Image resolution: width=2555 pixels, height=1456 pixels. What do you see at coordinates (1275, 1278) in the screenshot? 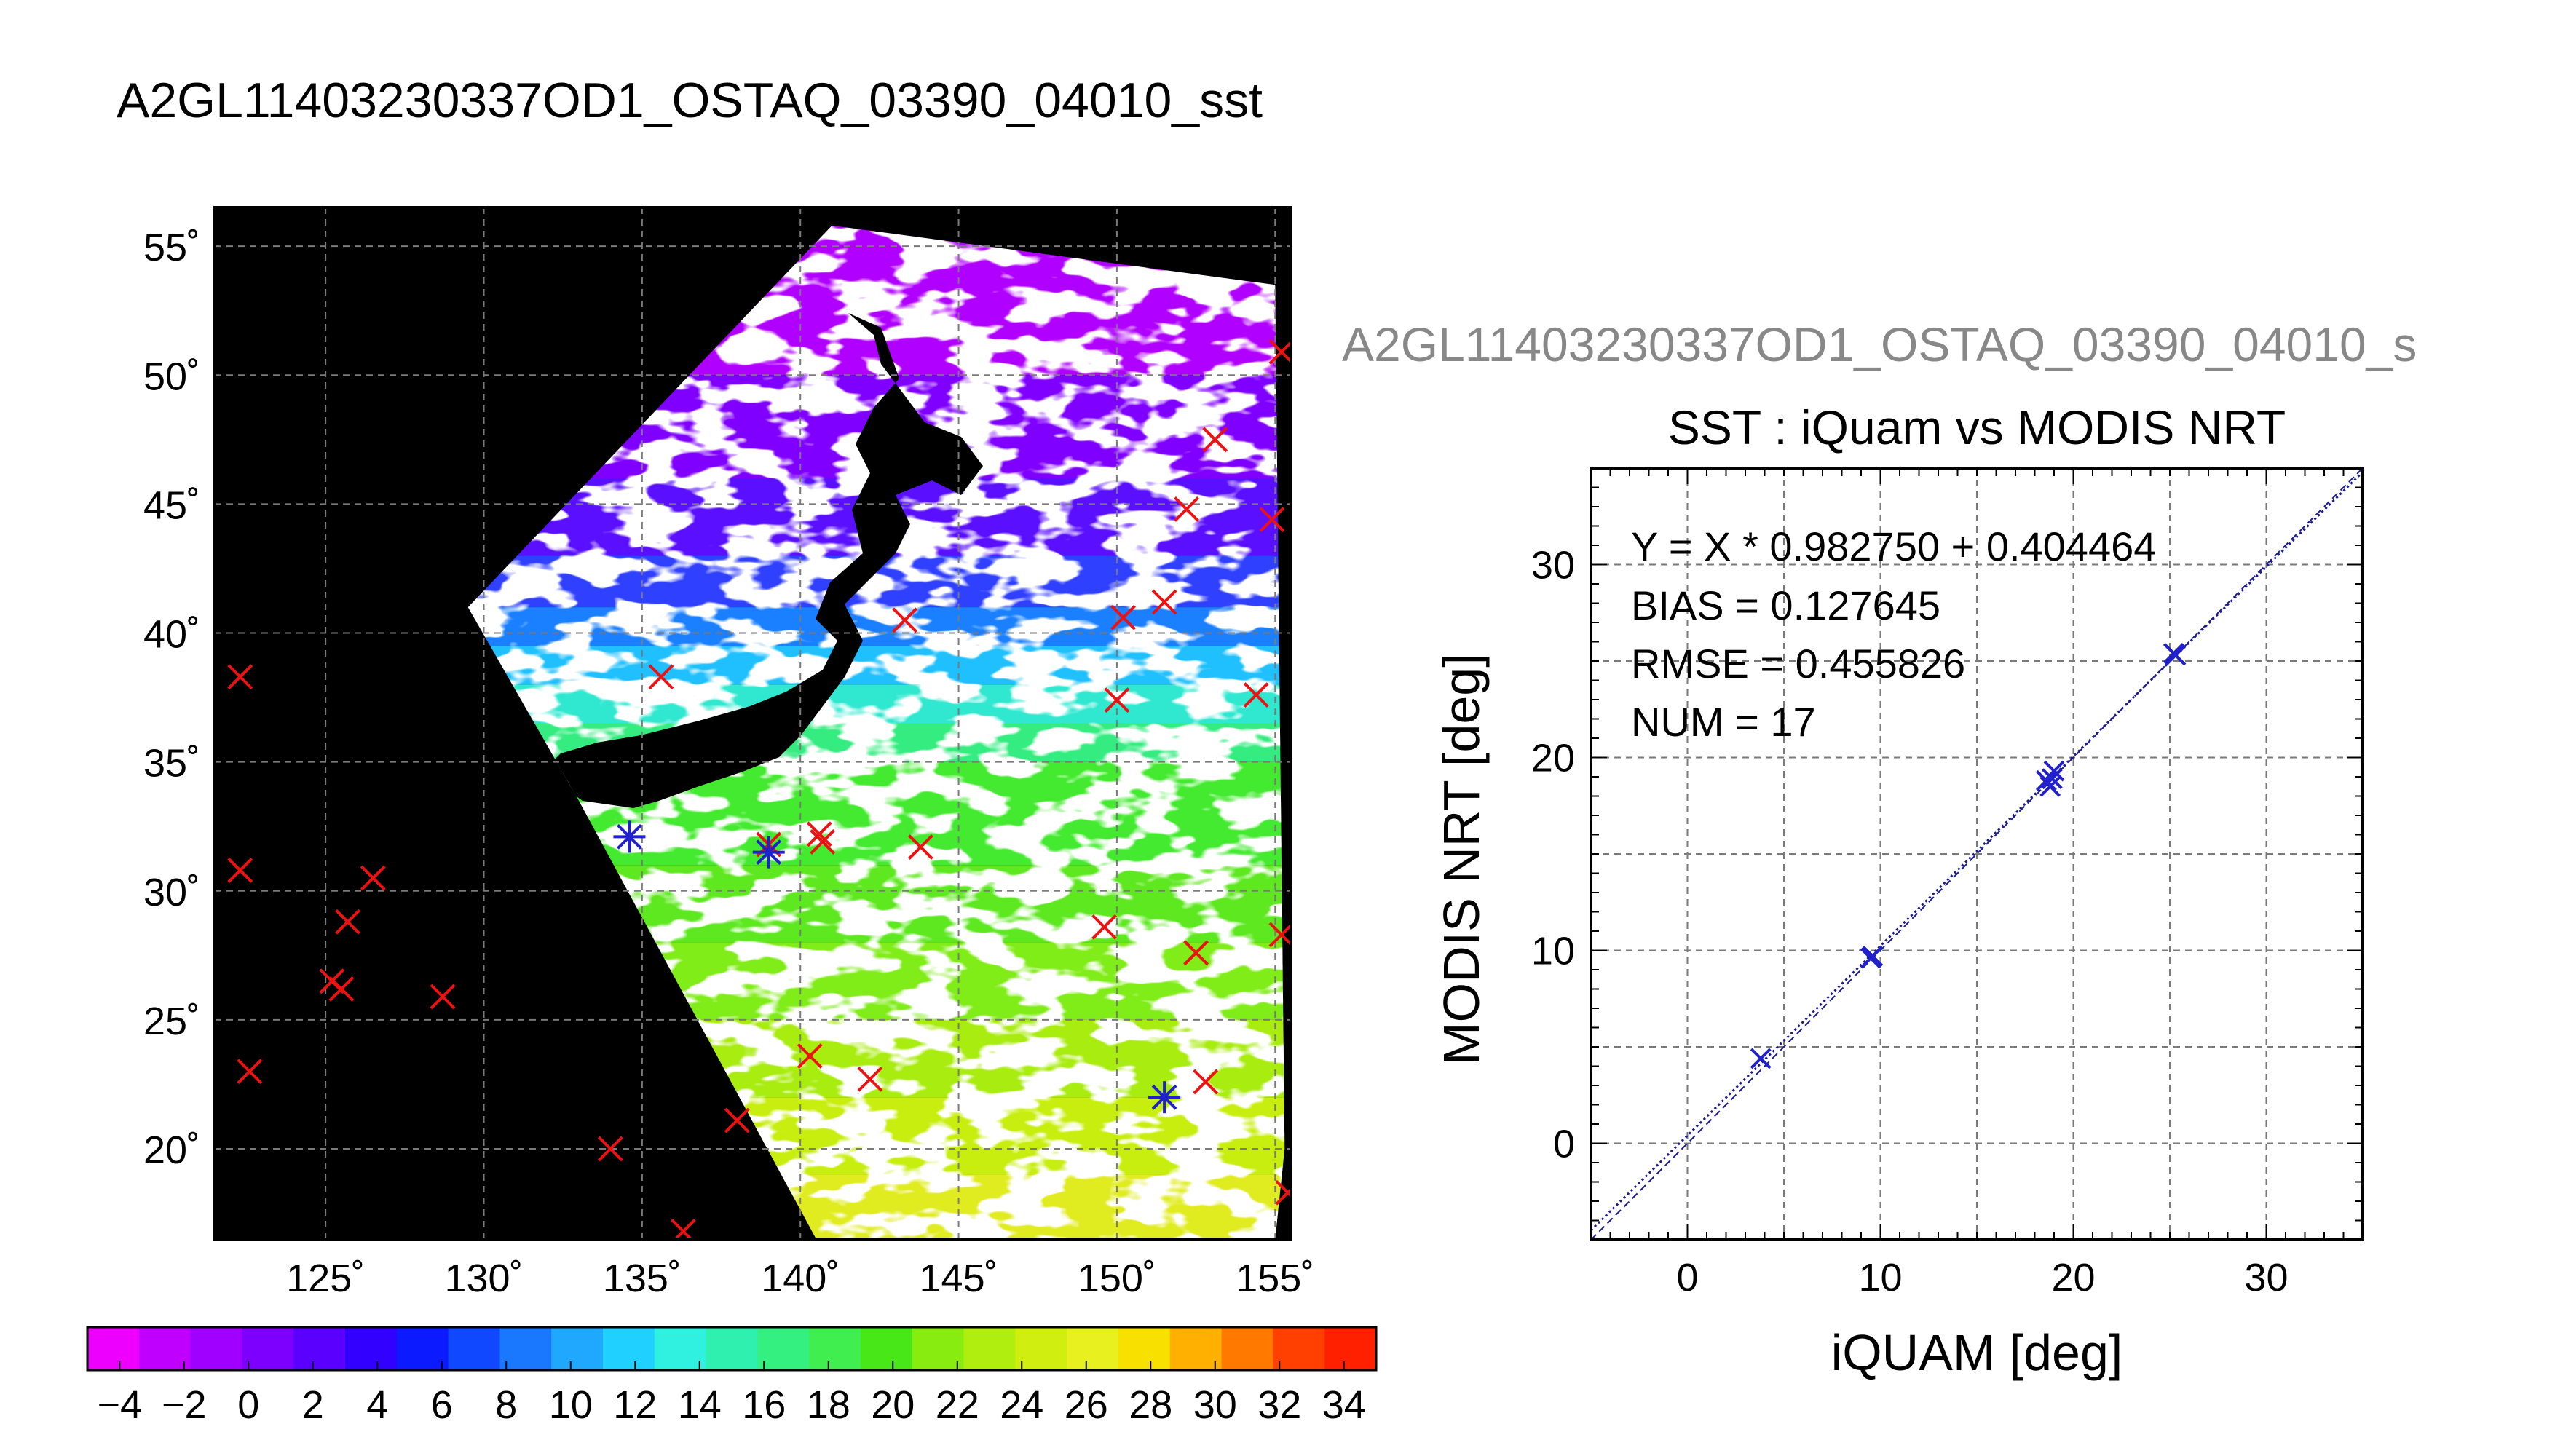
I see `longitude-tick-label: 155˚` at bounding box center [1275, 1278].